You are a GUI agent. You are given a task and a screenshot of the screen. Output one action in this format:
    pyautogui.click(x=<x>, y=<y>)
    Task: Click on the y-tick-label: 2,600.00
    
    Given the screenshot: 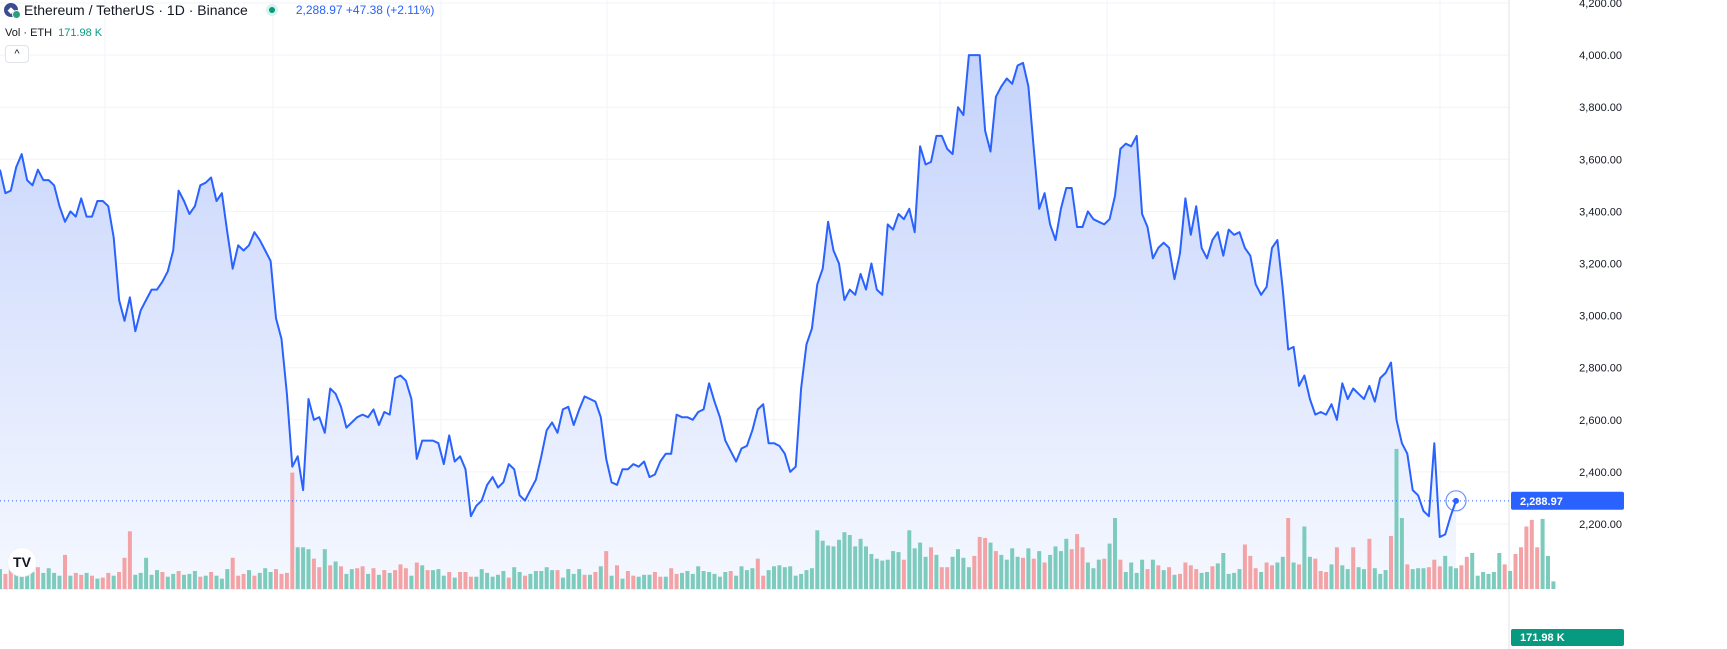 What is the action you would take?
    pyautogui.click(x=1600, y=421)
    